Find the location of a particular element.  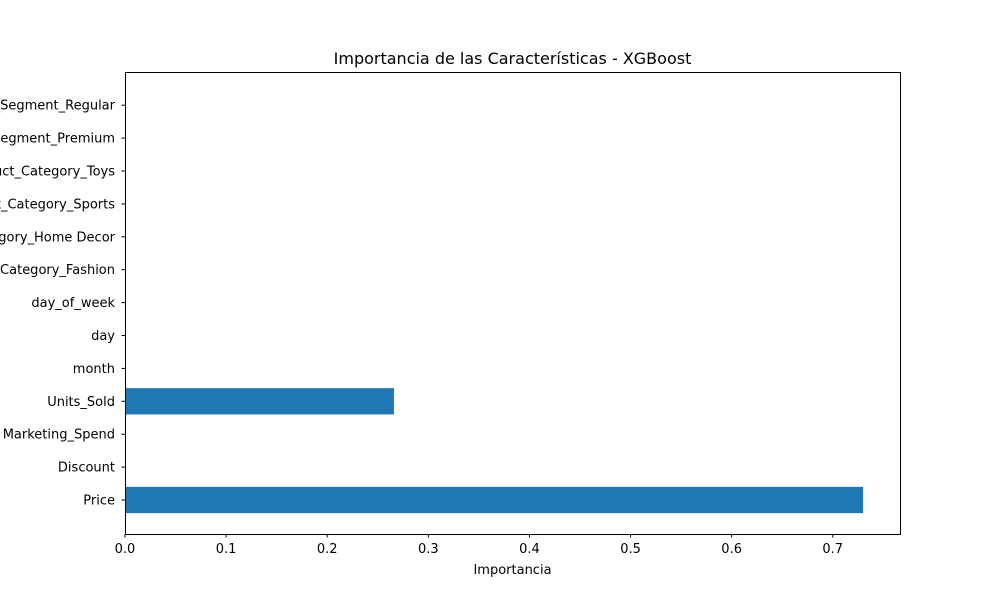

y-tick-label-month: month is located at coordinates (94, 369).